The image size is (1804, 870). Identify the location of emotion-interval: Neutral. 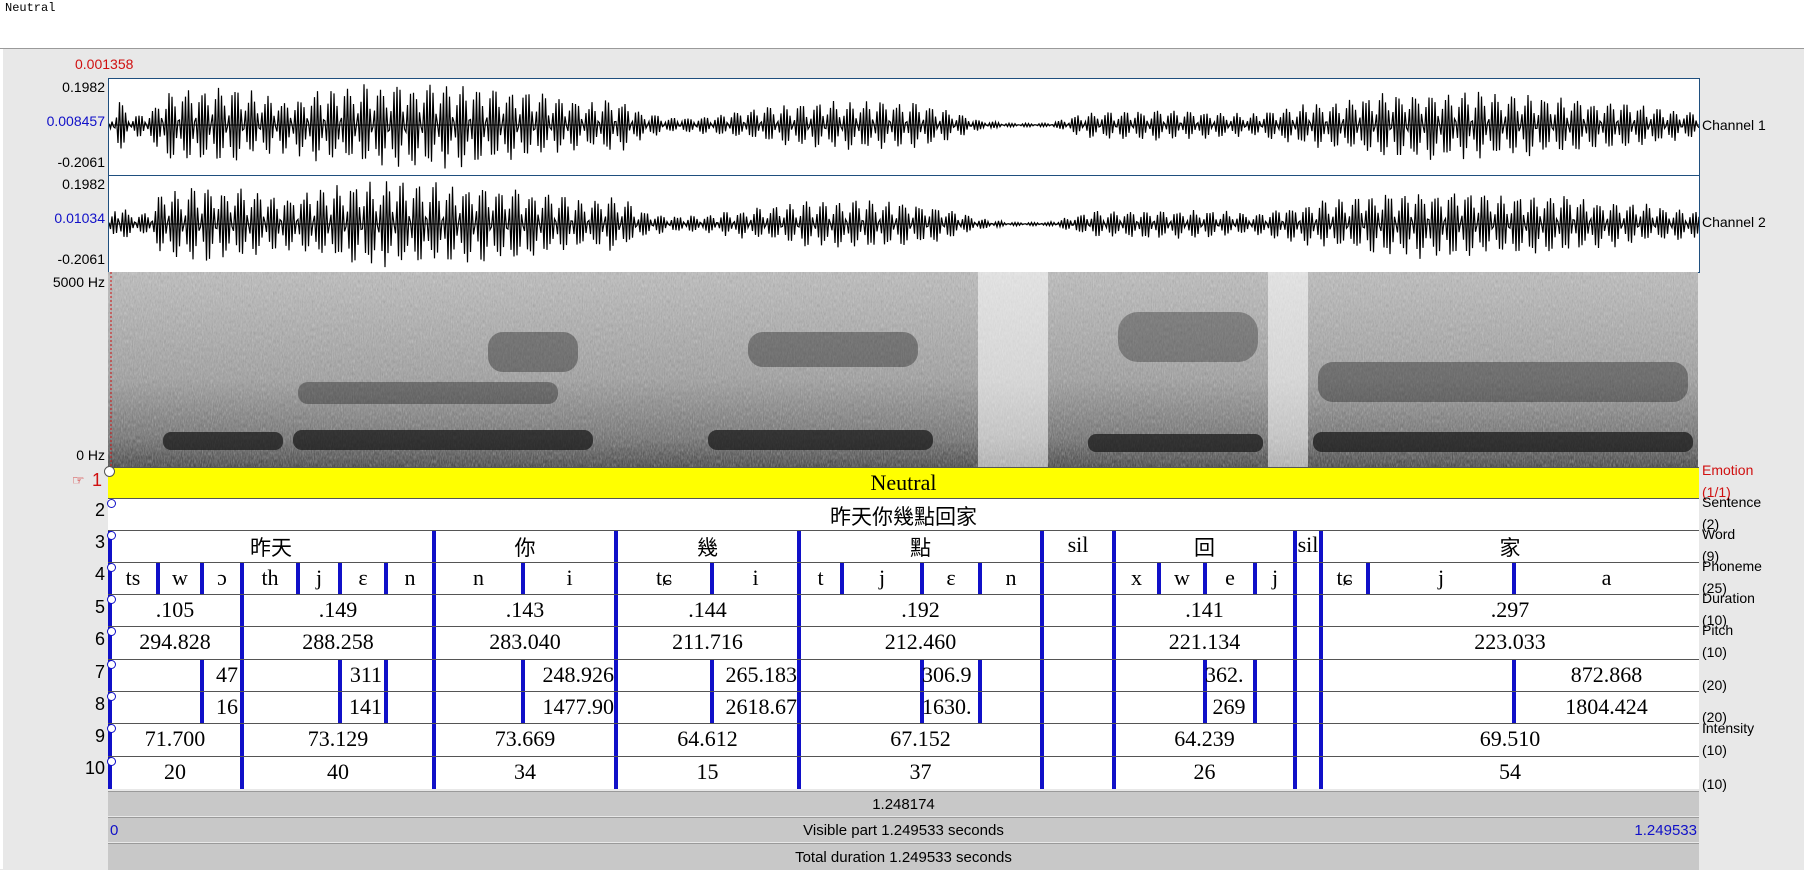
(903, 482).